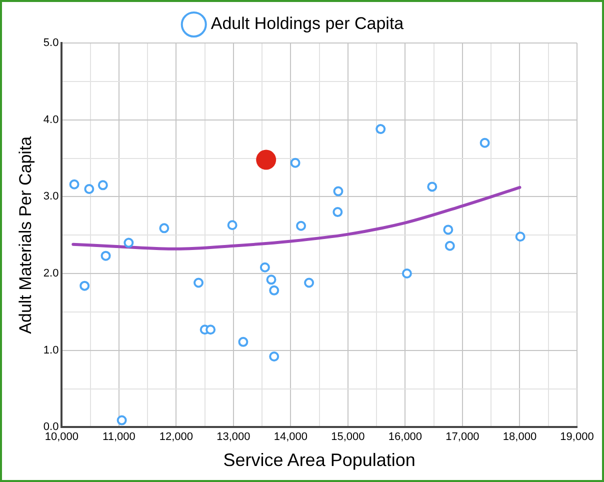  Describe the element at coordinates (51, 350) in the screenshot. I see `y-tick-label: 1.0` at that location.